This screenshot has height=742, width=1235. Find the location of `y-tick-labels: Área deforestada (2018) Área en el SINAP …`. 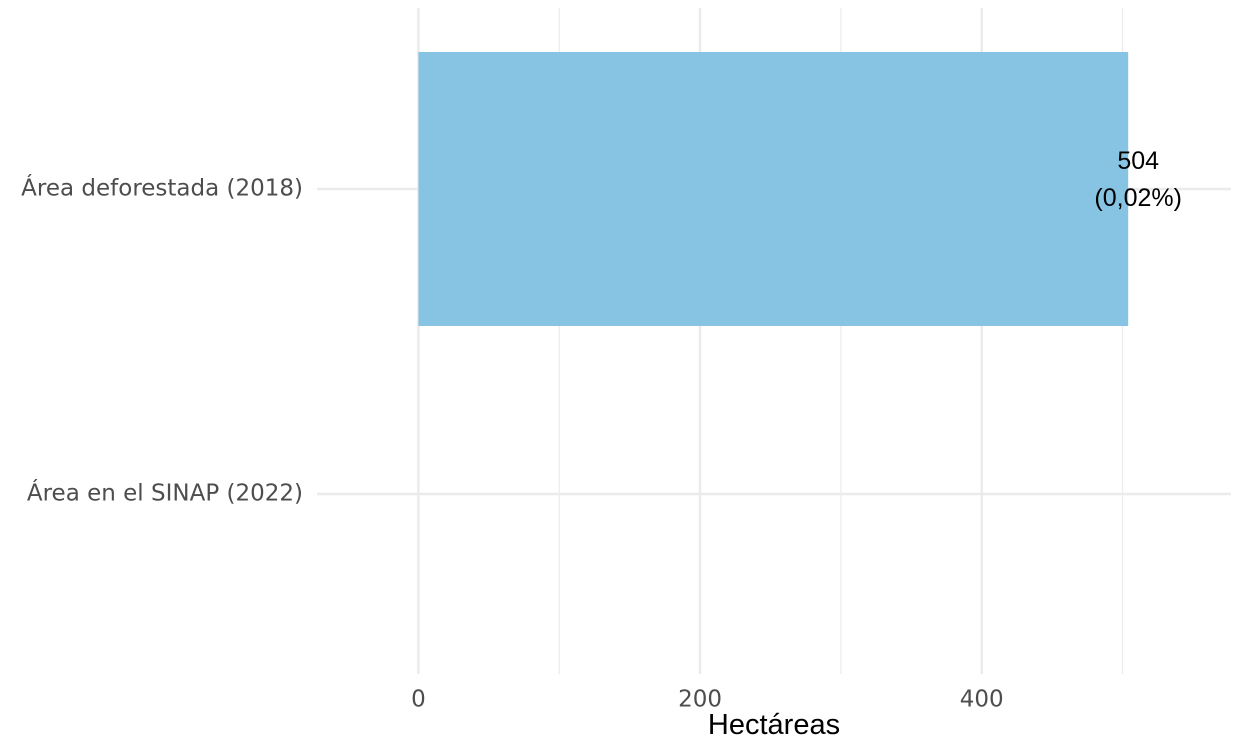

y-tick-labels: Área deforestada (2018) Área en el SINAP … is located at coordinates (162, 340).